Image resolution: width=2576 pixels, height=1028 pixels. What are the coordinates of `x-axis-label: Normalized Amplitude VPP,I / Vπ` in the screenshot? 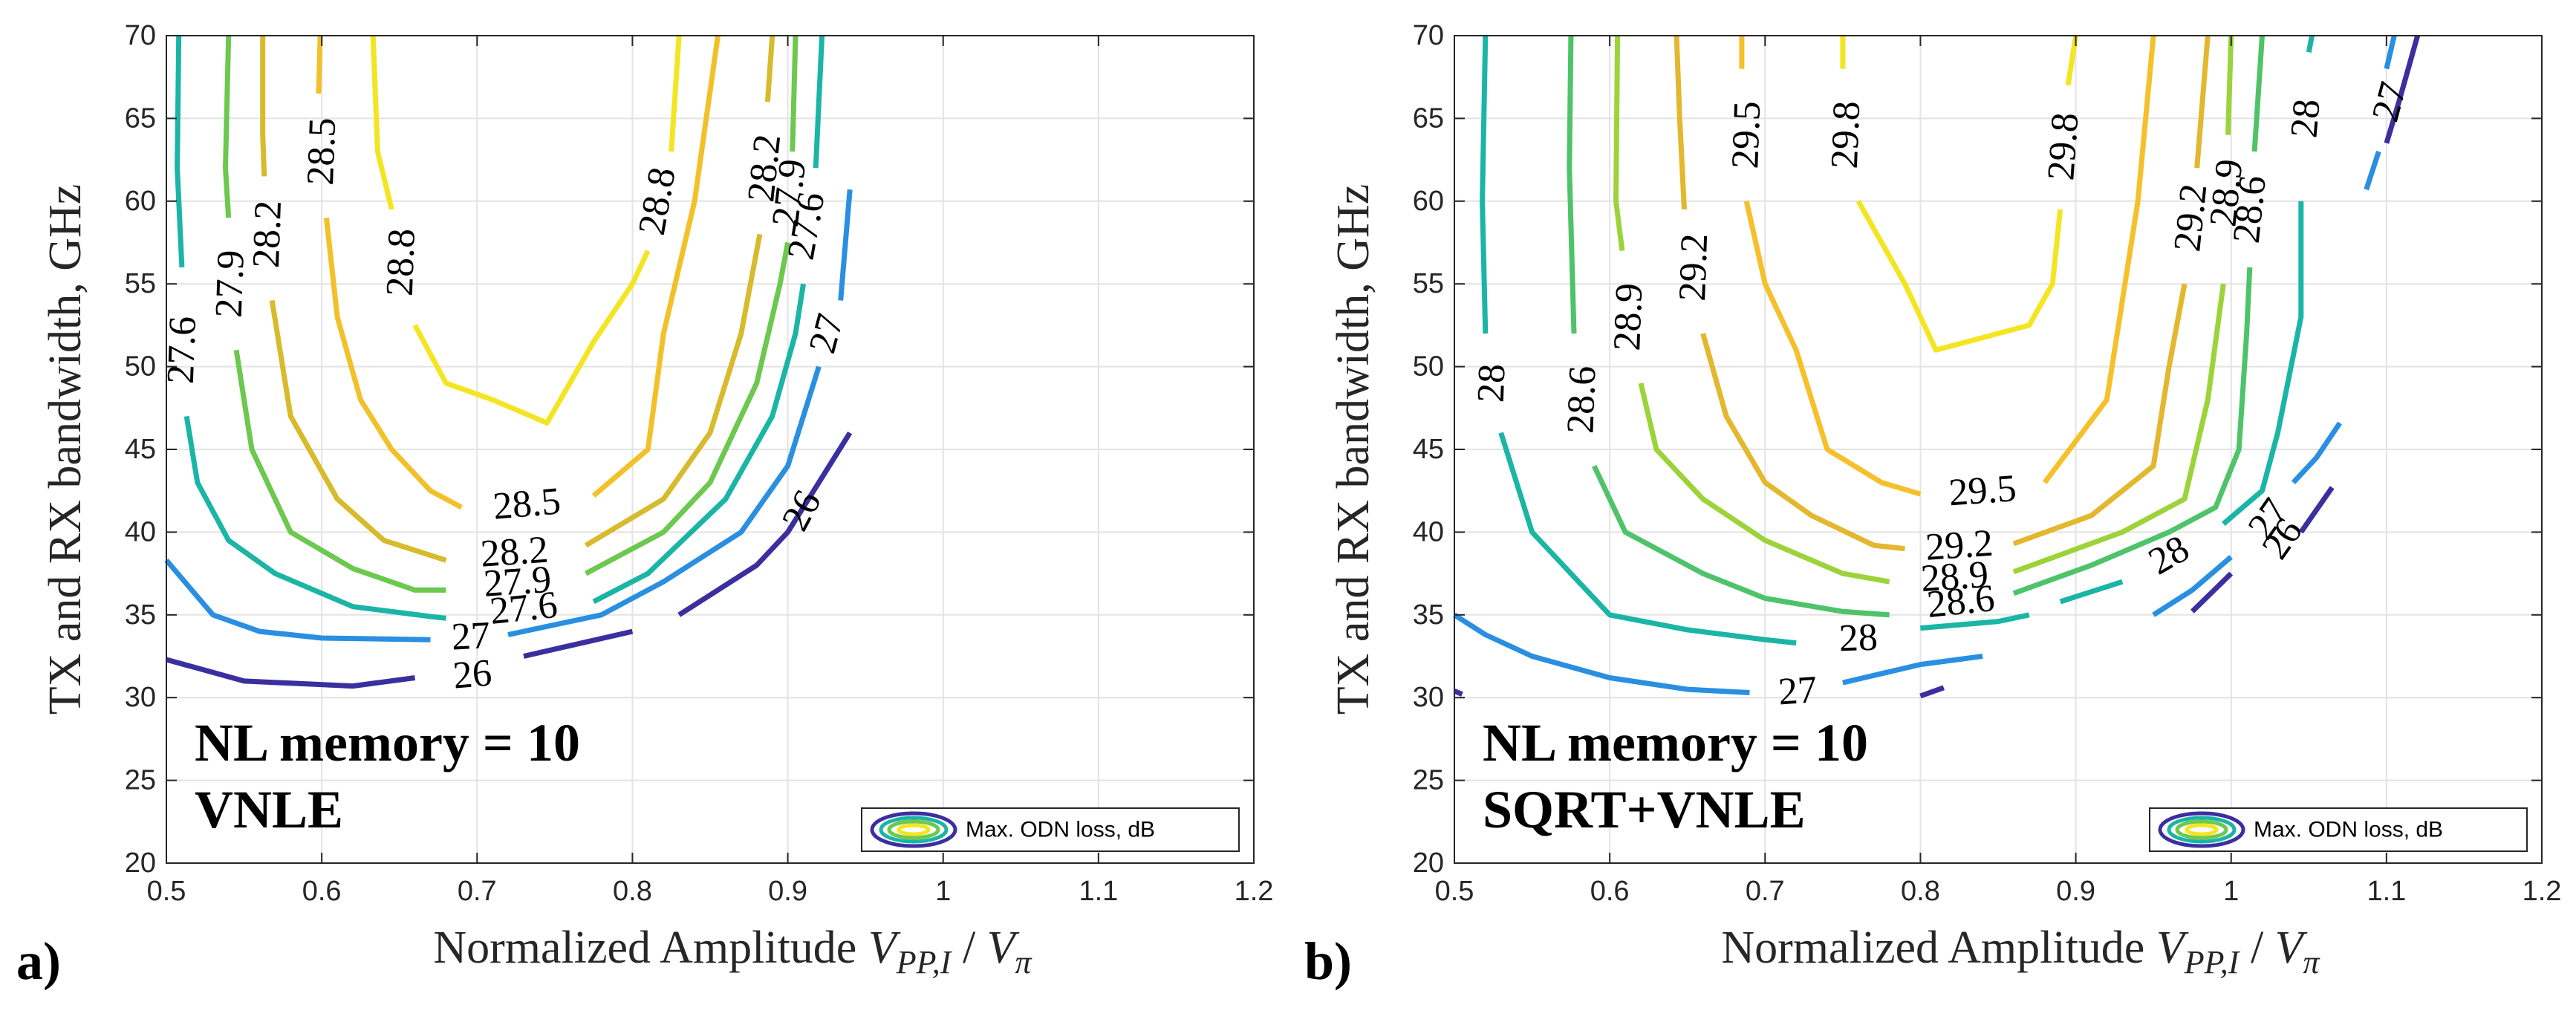 It's located at (732, 951).